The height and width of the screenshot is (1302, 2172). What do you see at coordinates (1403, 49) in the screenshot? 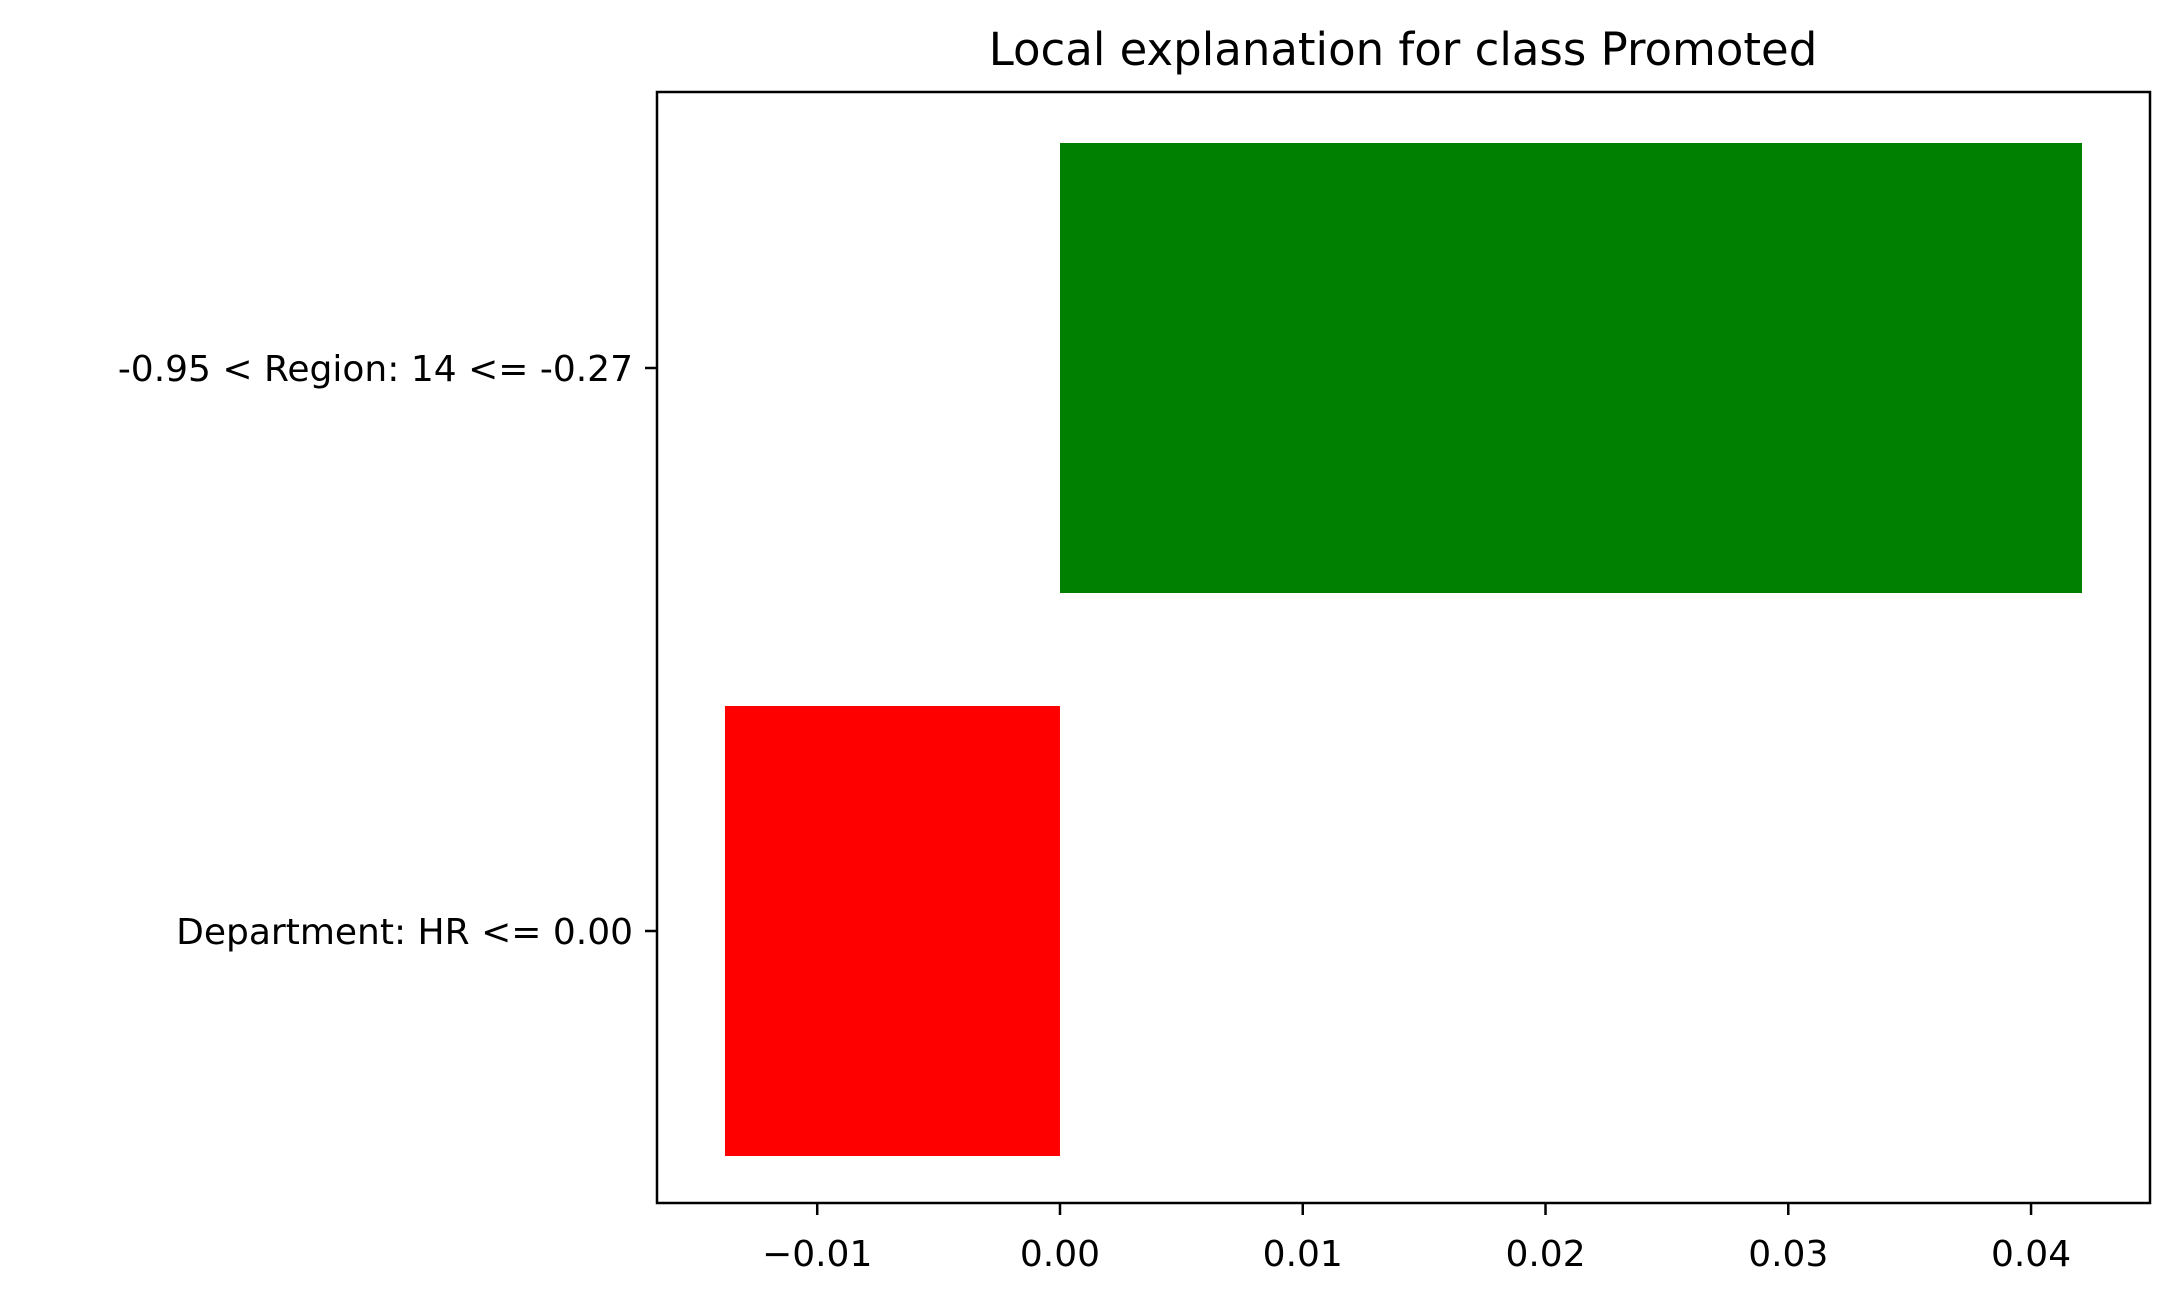
I see `chart-title: Local explanation for class Promoted` at bounding box center [1403, 49].